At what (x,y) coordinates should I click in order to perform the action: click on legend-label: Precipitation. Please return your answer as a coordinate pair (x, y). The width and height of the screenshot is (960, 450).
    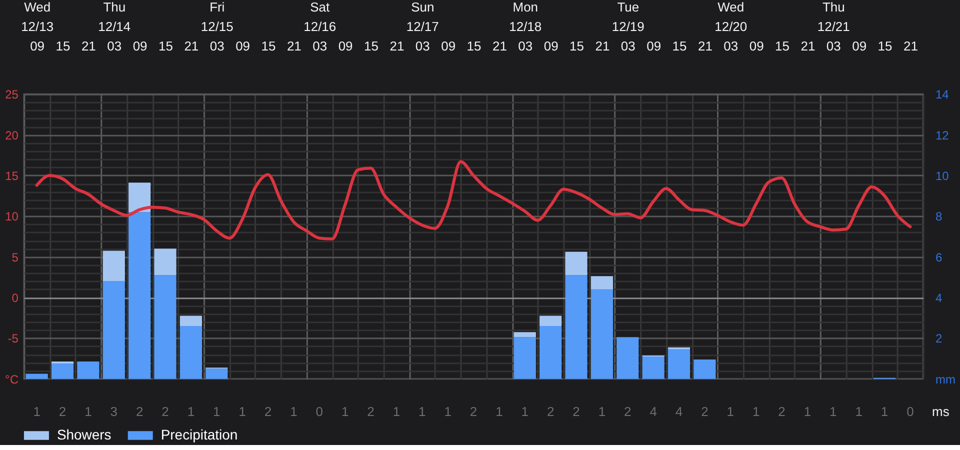
    Looking at the image, I should click on (199, 434).